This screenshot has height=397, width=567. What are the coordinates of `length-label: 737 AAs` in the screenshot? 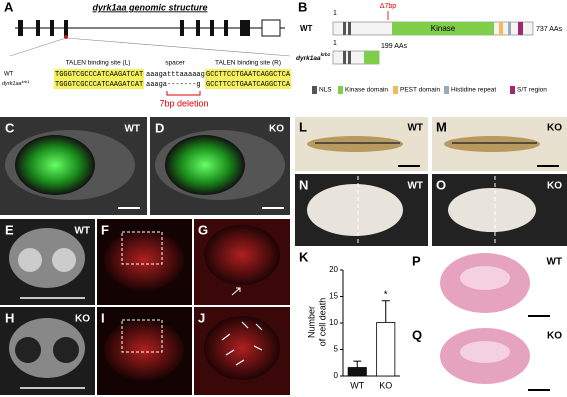 It's located at (549, 29).